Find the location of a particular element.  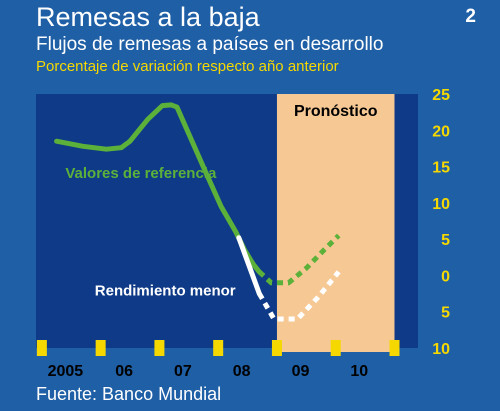

y-tick-label: 0 is located at coordinates (445, 276).